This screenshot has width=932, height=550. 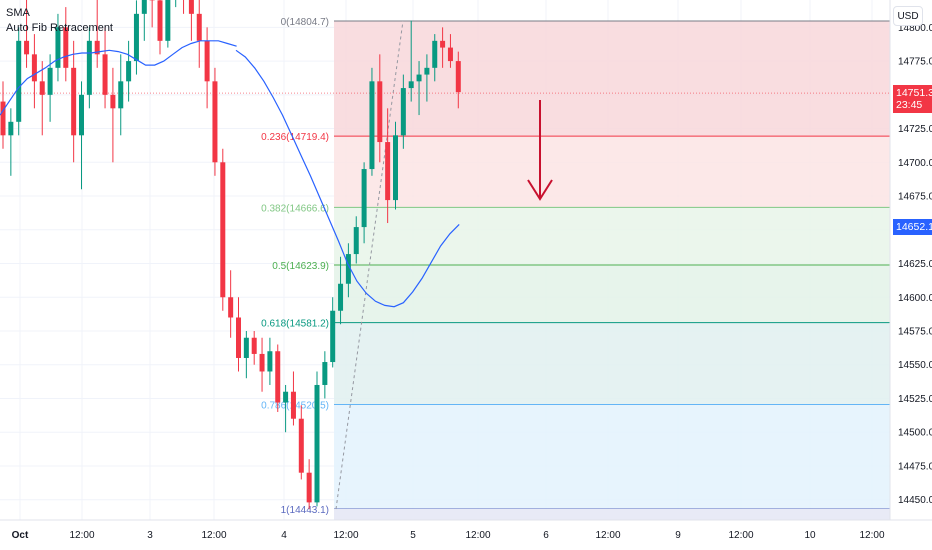 What do you see at coordinates (909, 105) in the screenshot?
I see `bar-countdown: 23:45` at bounding box center [909, 105].